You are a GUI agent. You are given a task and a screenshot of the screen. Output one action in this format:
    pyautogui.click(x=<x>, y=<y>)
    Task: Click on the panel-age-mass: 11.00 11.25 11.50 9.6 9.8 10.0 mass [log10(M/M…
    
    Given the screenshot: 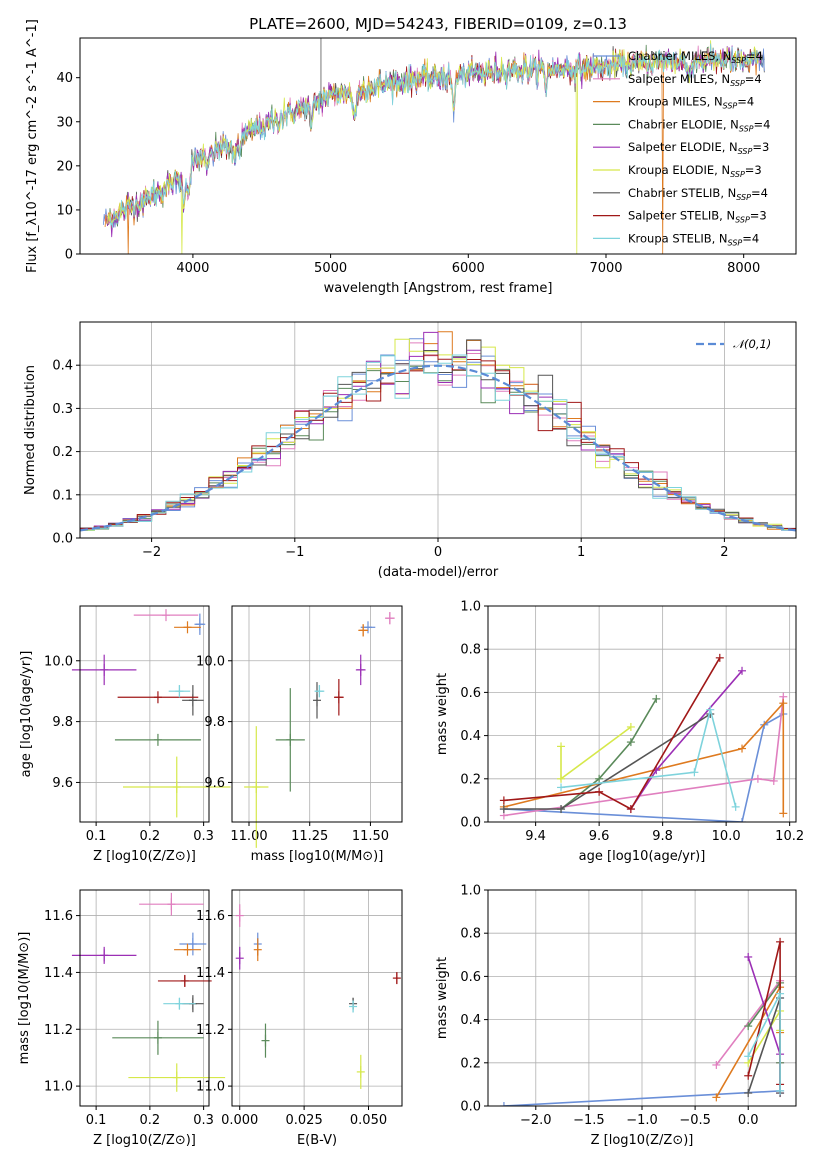 What is the action you would take?
    pyautogui.click(x=299, y=734)
    